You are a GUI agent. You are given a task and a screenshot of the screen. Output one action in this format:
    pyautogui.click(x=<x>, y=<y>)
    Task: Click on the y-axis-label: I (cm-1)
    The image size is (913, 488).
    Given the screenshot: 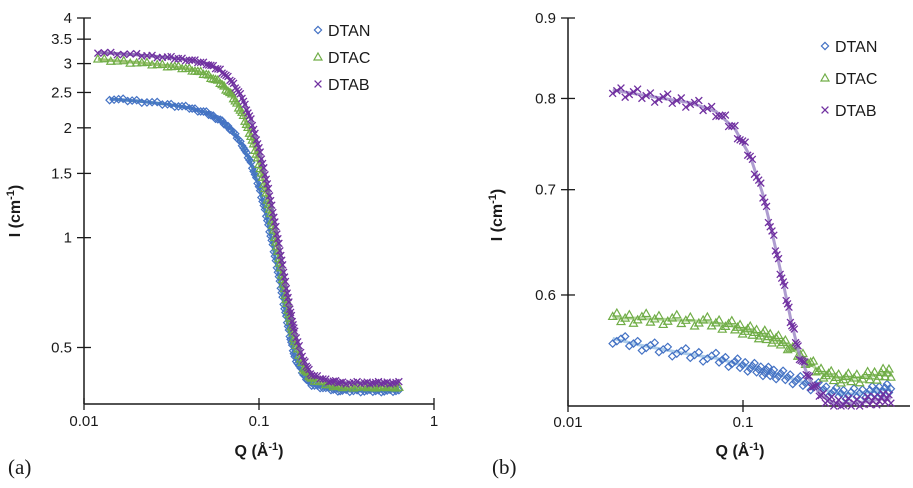 What is the action you would take?
    pyautogui.click(x=14, y=211)
    